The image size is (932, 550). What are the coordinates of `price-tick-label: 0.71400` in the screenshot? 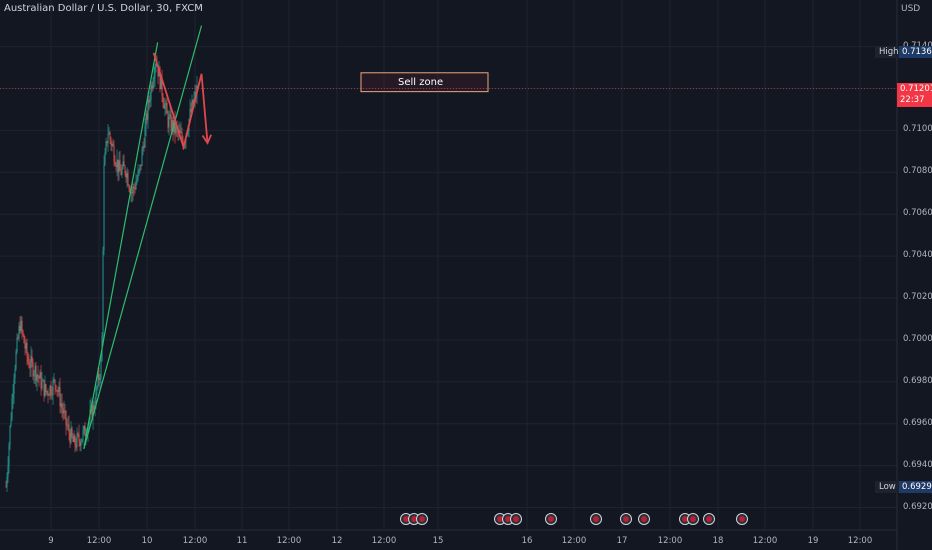 It's located at (917, 46).